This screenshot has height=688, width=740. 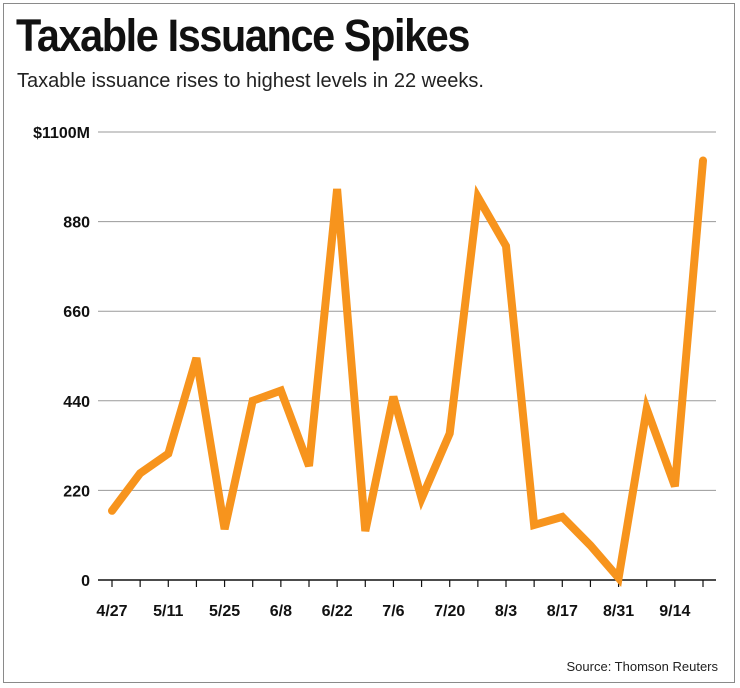 I want to click on x-tick-label: 9/14, so click(x=674, y=611).